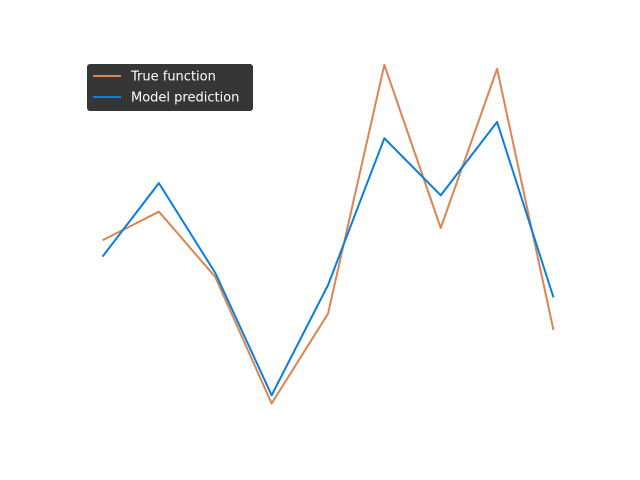 The width and height of the screenshot is (640, 480). What do you see at coordinates (173, 77) in the screenshot?
I see `legend-label-true-function: True function` at bounding box center [173, 77].